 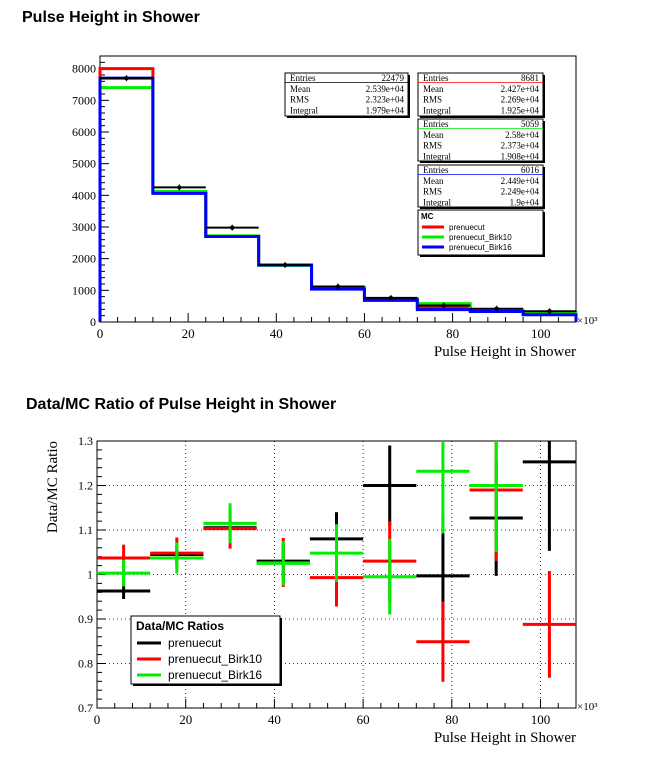 What do you see at coordinates (520, 100) in the screenshot?
I see `stat-value: 2.269e+04` at bounding box center [520, 100].